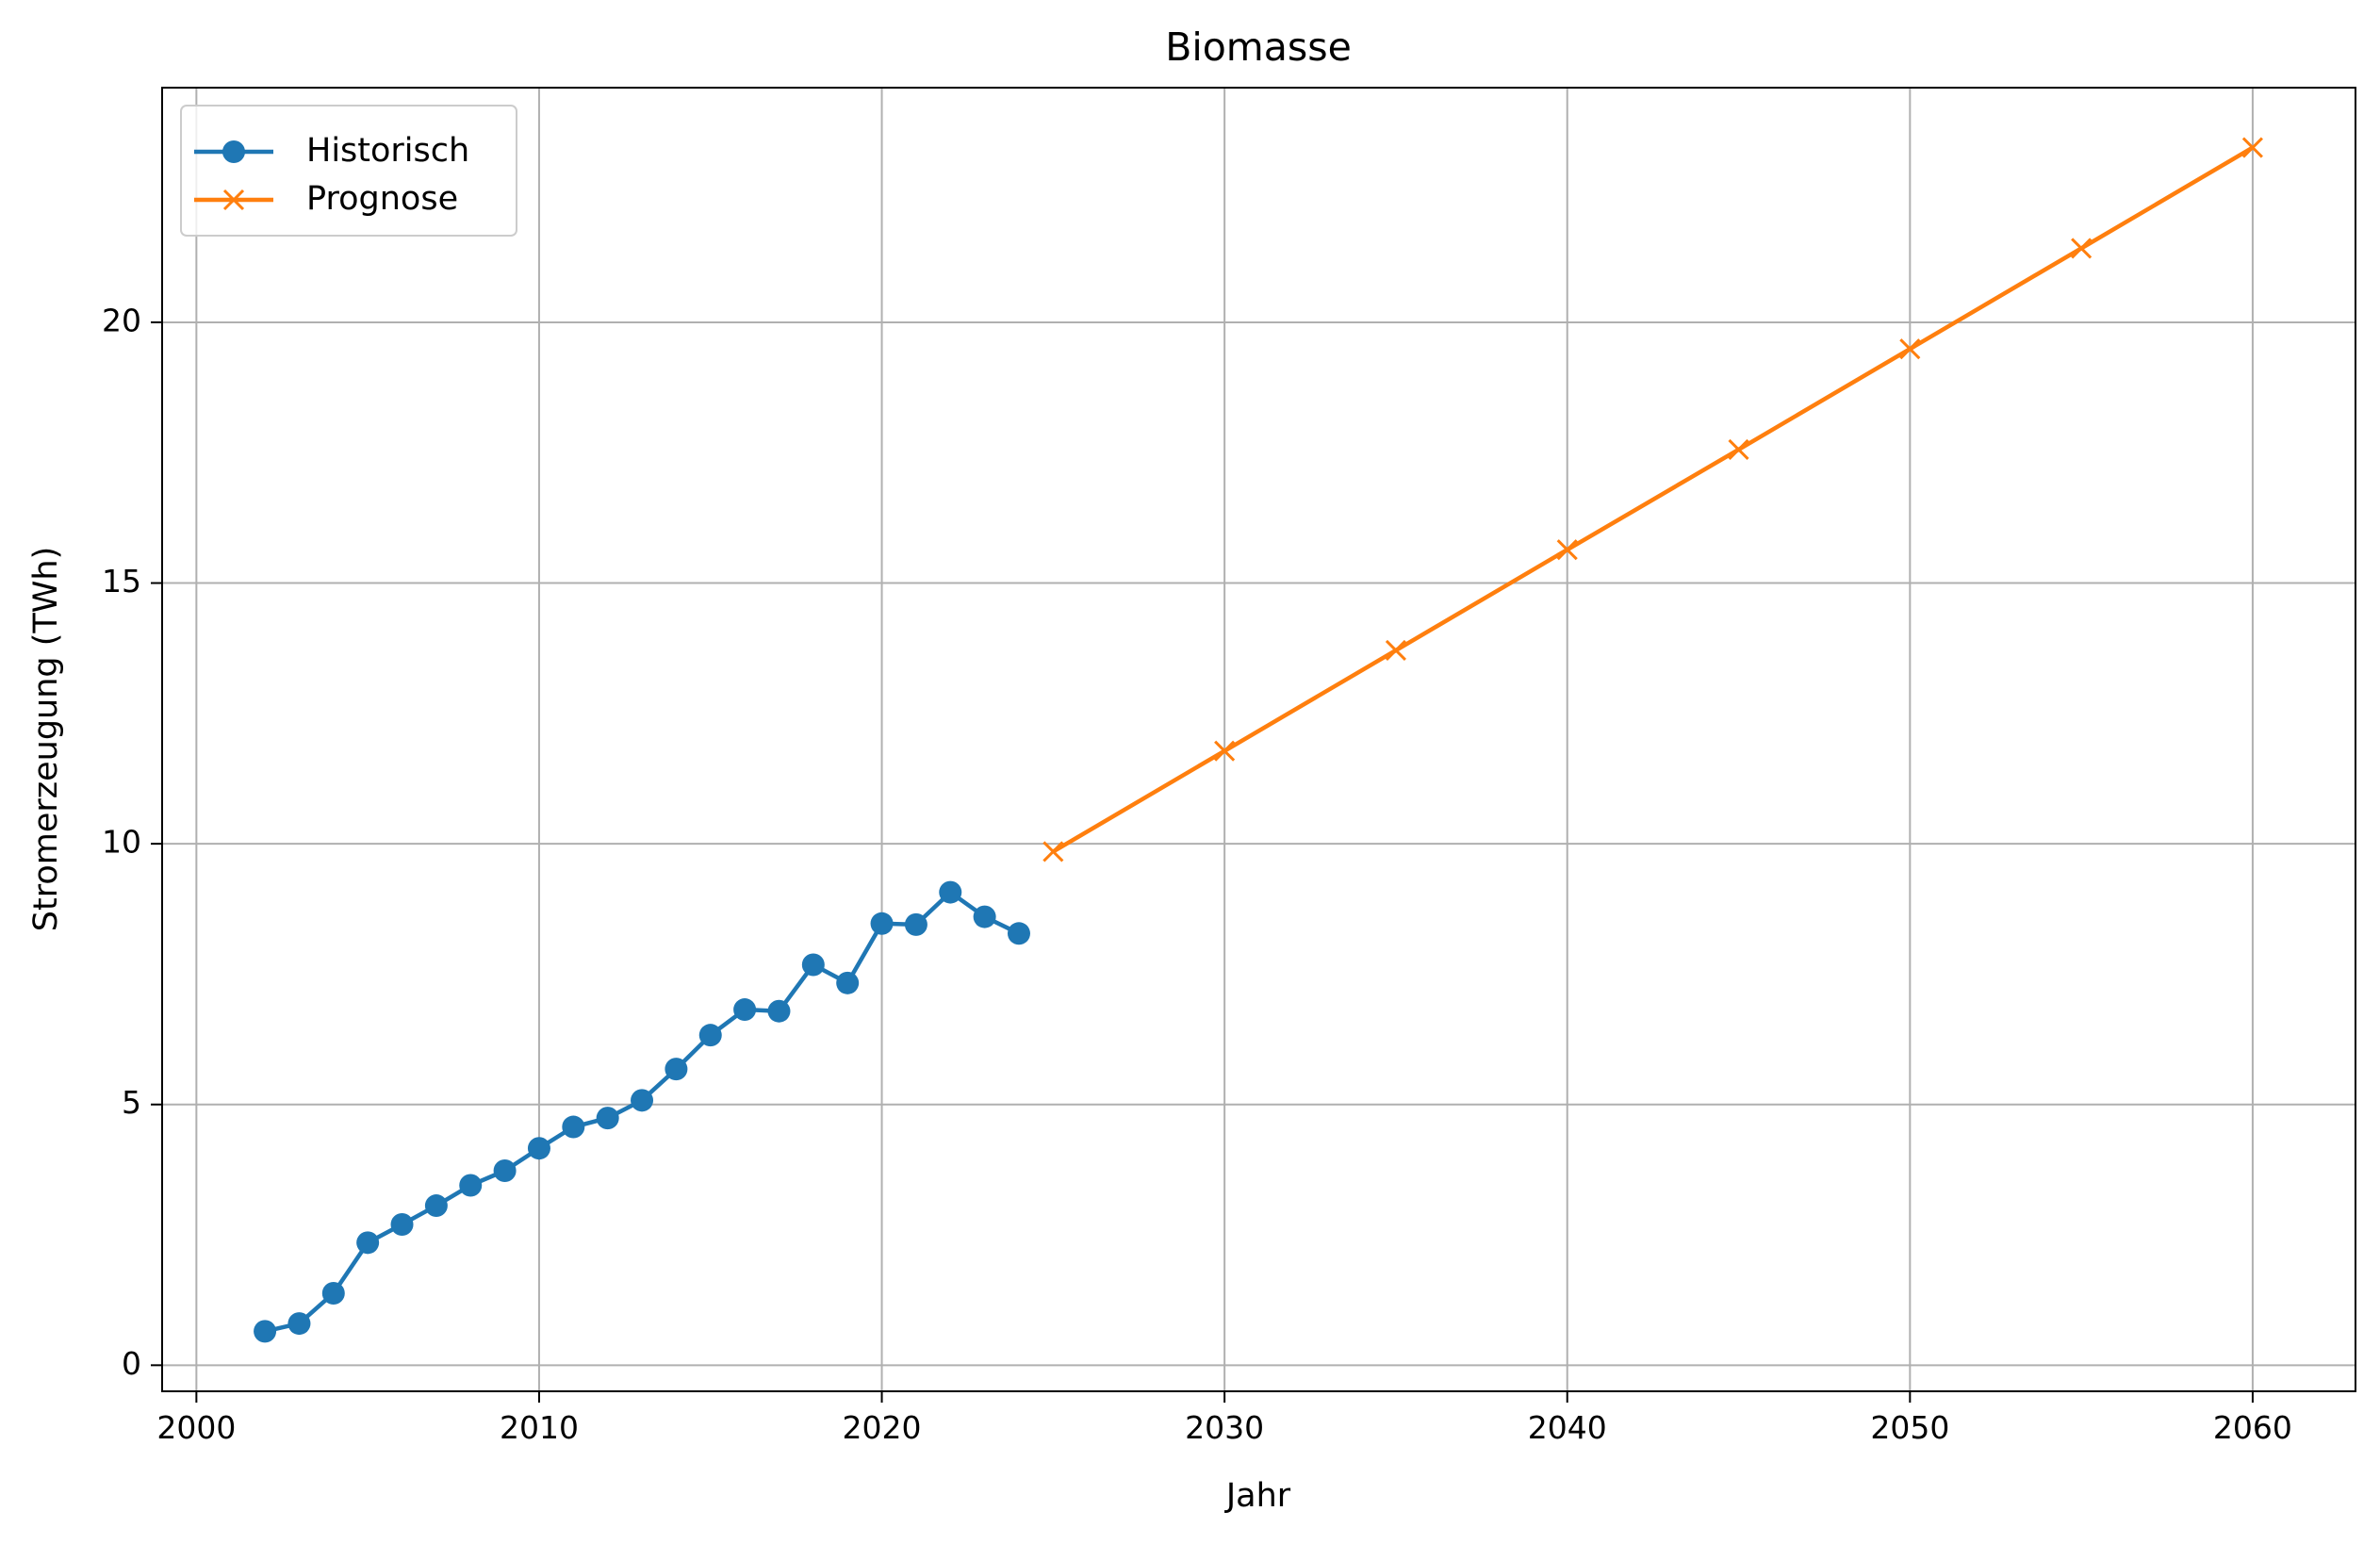 This screenshot has height=1544, width=2380. Describe the element at coordinates (382, 199) in the screenshot. I see `legend-label-prognose: Prognose` at that location.